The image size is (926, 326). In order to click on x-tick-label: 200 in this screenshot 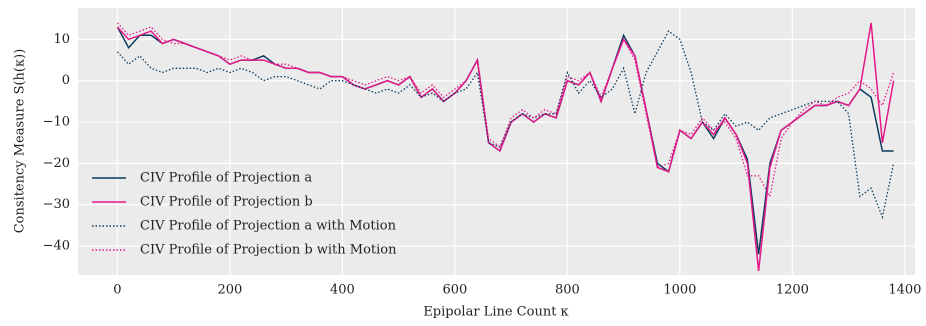, I will do `click(229, 290)`.